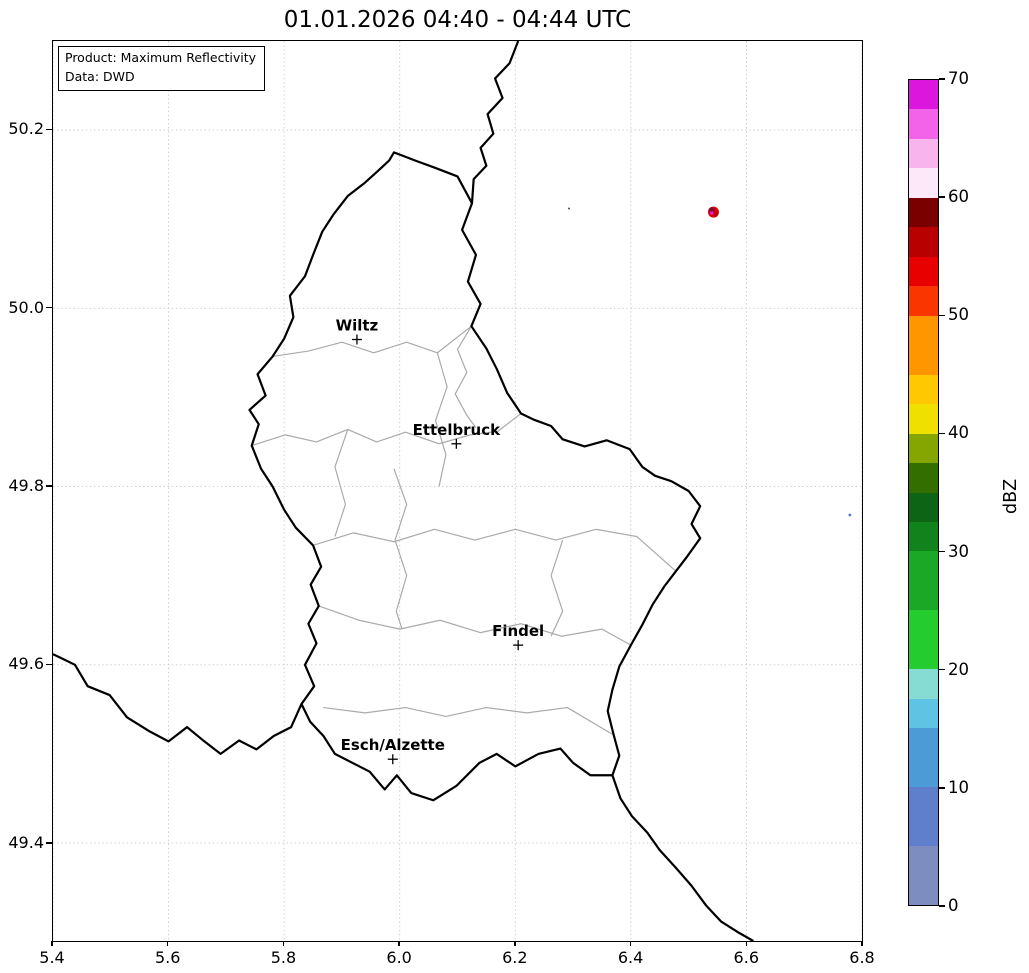  I want to click on y-tick-label: 49.8, so click(26, 486).